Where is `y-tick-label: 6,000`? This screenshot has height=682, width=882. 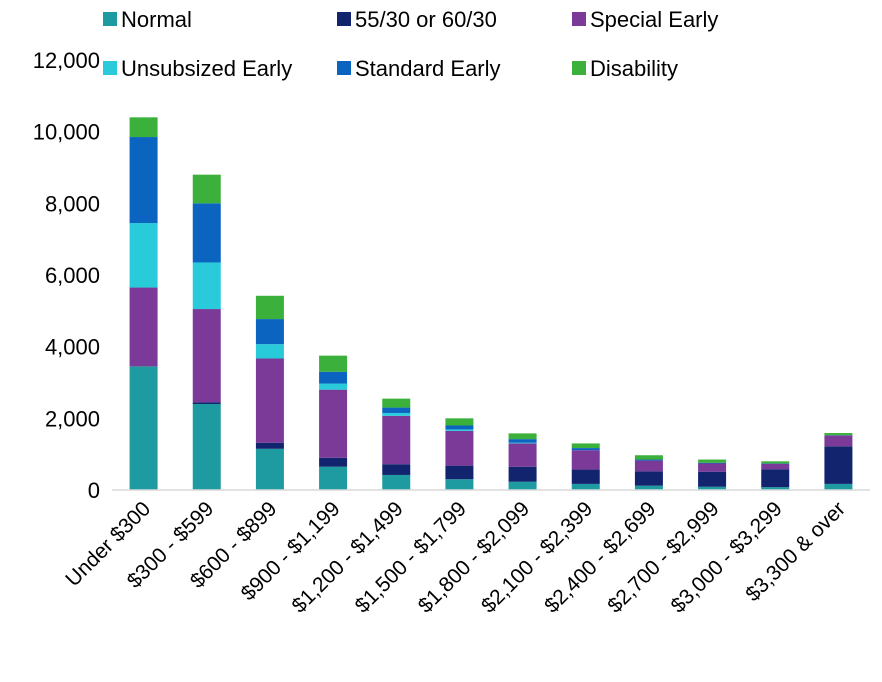
y-tick-label: 6,000 is located at coordinates (72, 275).